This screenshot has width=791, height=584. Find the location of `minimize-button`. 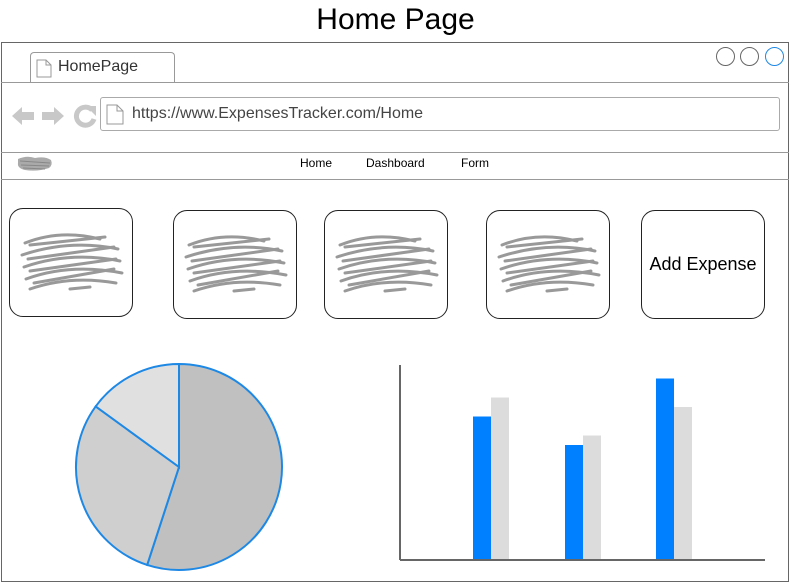

minimize-button is located at coordinates (725, 56).